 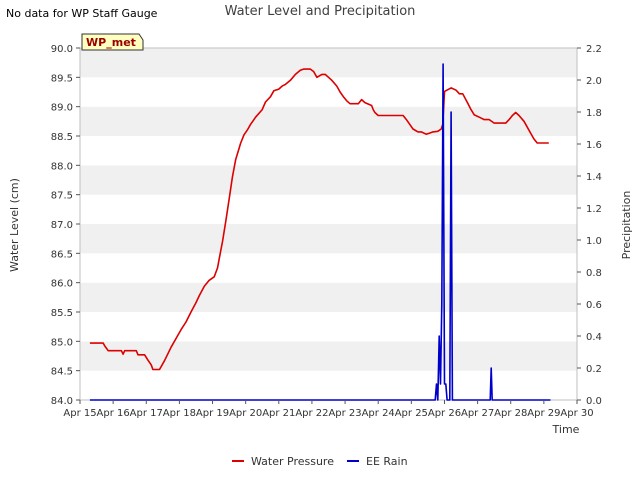 I want to click on y-left-tick-label: 86.0, so click(x=62, y=284).